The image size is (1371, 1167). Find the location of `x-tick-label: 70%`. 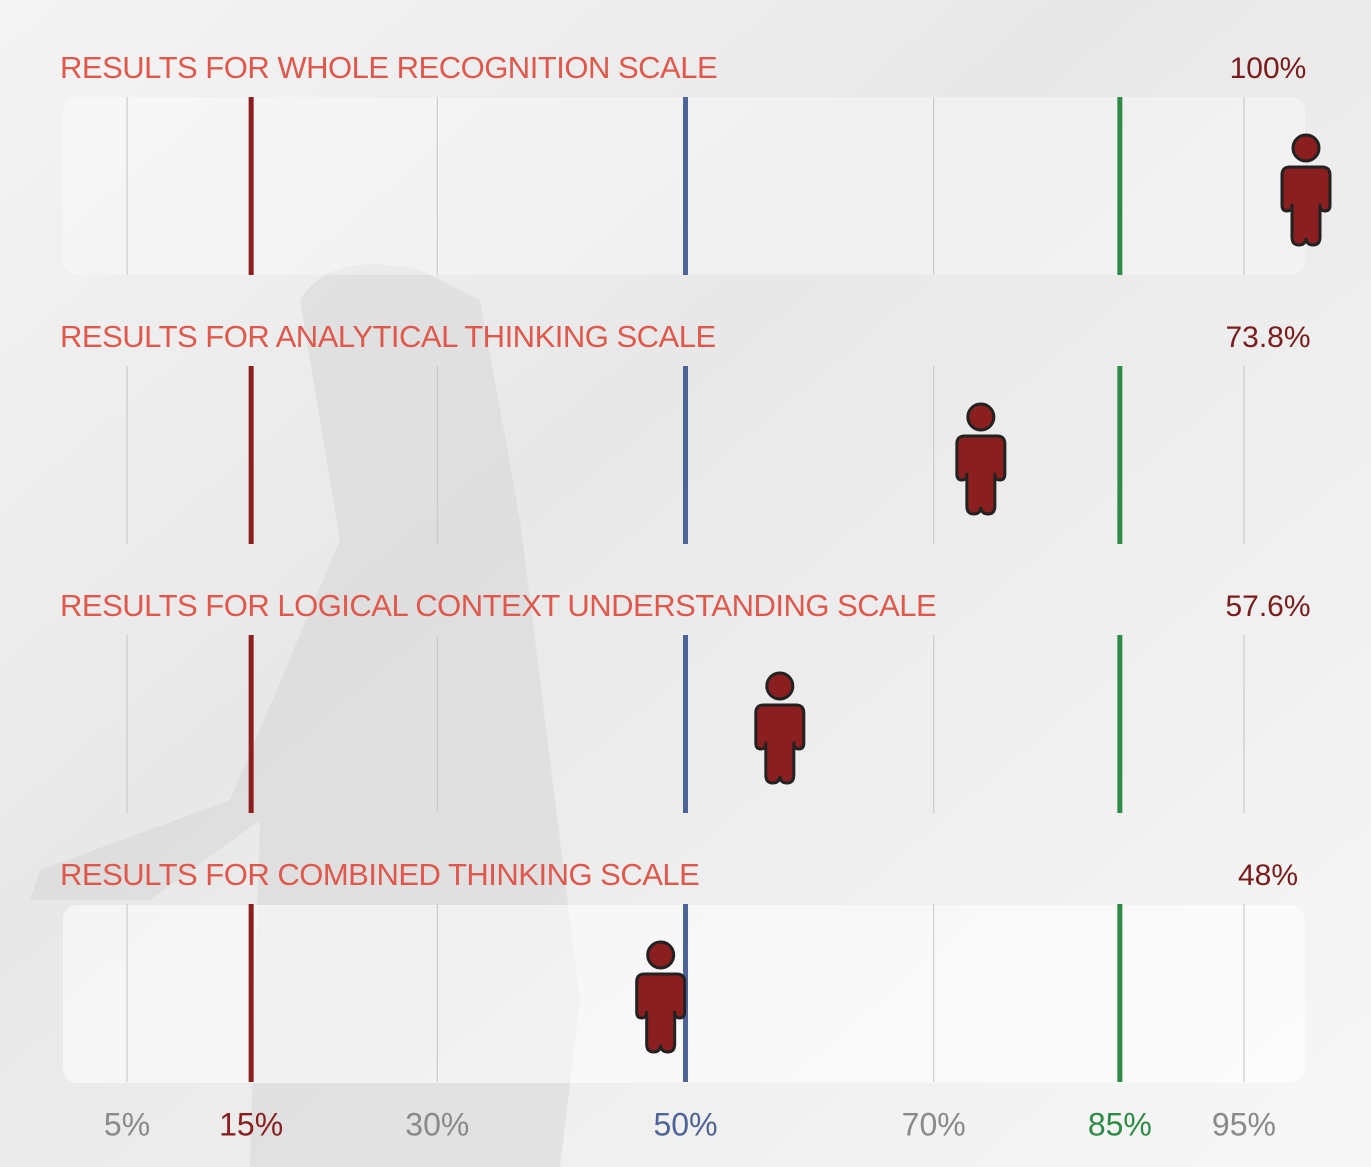

x-tick-label: 70% is located at coordinates (934, 1124).